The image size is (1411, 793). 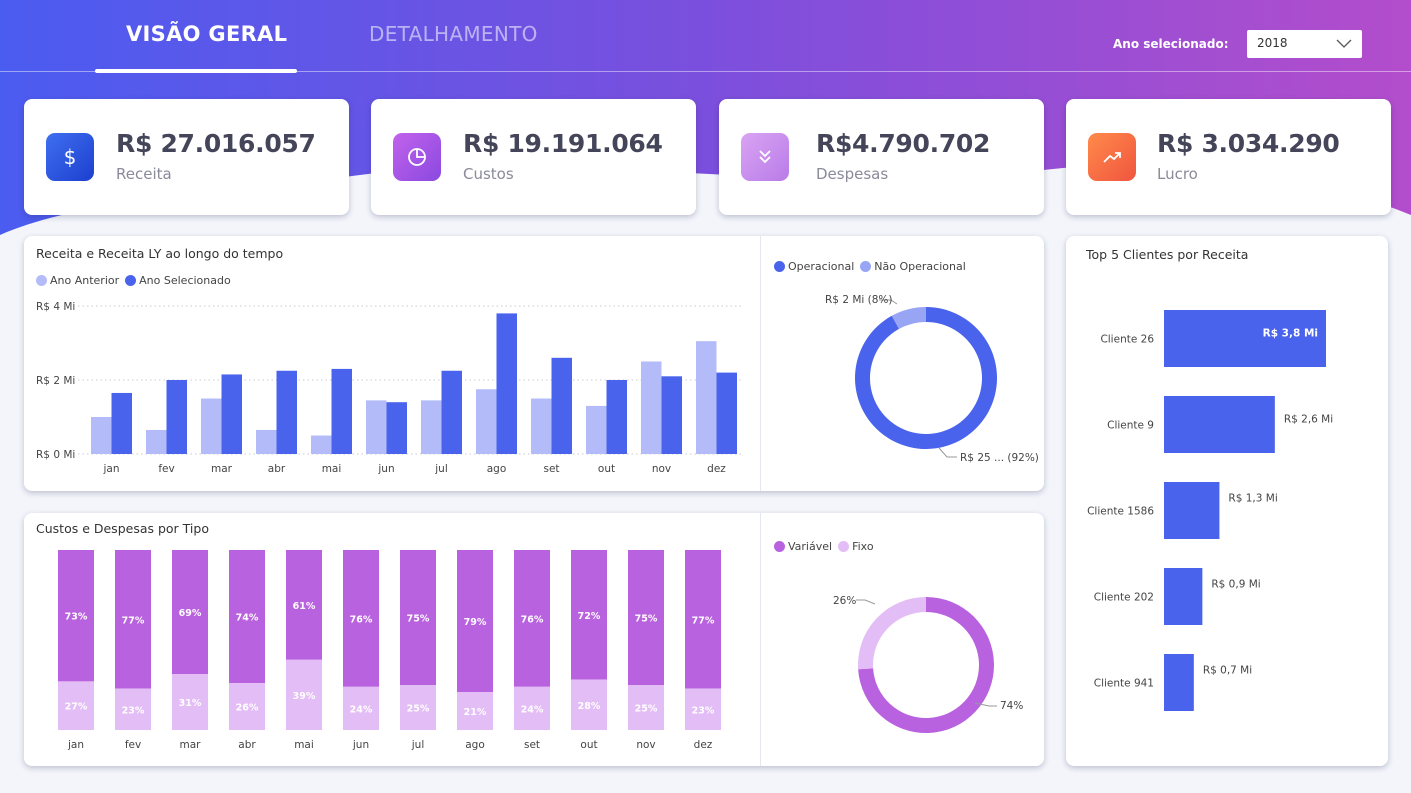 What do you see at coordinates (85, 280) in the screenshot?
I see `legend-label: Ano Anterior` at bounding box center [85, 280].